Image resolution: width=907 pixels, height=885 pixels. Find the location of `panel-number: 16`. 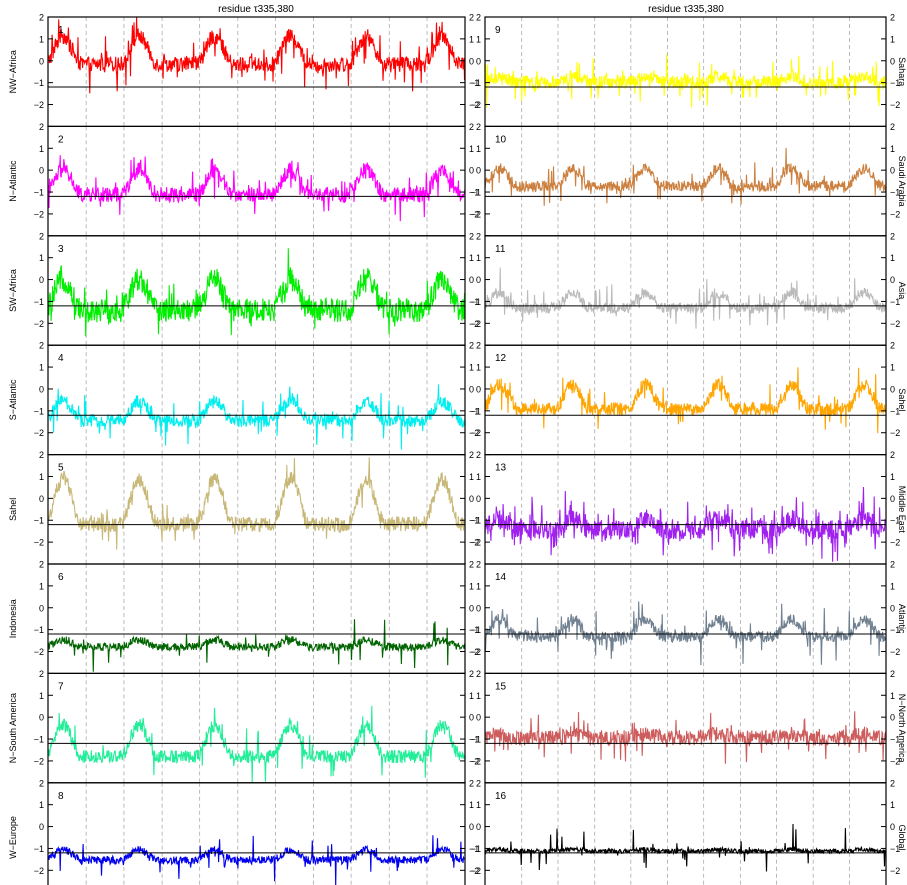

panel-number: 16 is located at coordinates (501, 796).